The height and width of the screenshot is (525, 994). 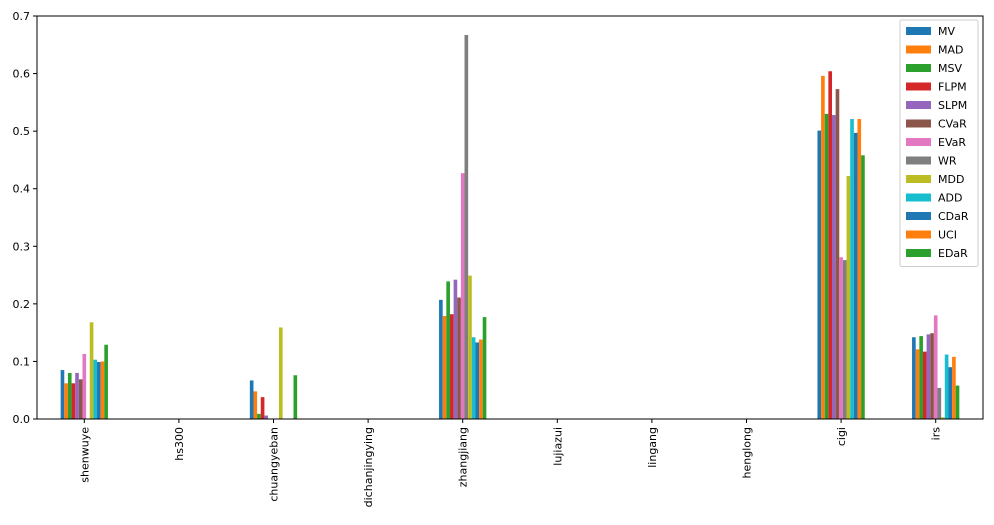 What do you see at coordinates (954, 387) in the screenshot?
I see `bar-uci-irs` at bounding box center [954, 387].